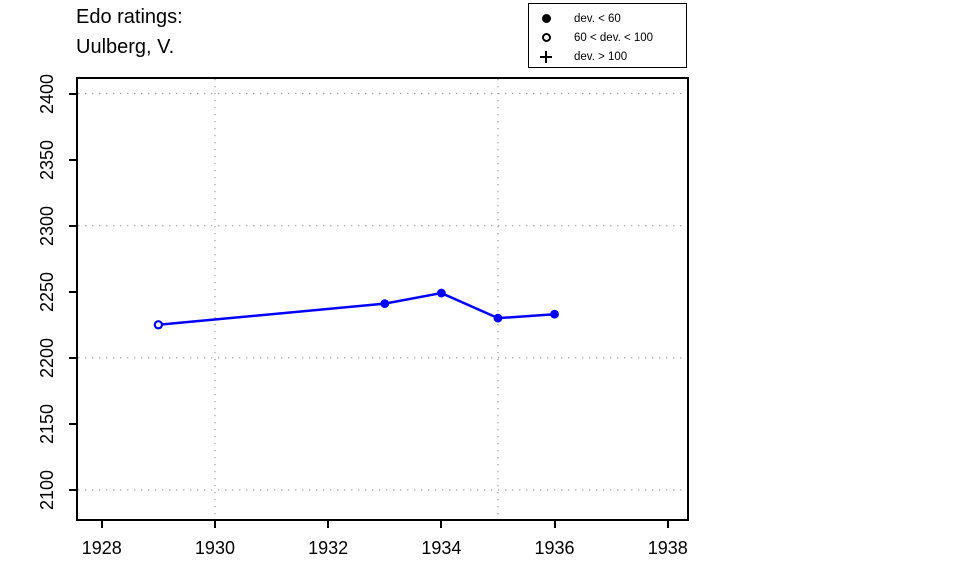 This screenshot has width=960, height=576. I want to click on y-axis-tick-label: 2100, so click(47, 489).